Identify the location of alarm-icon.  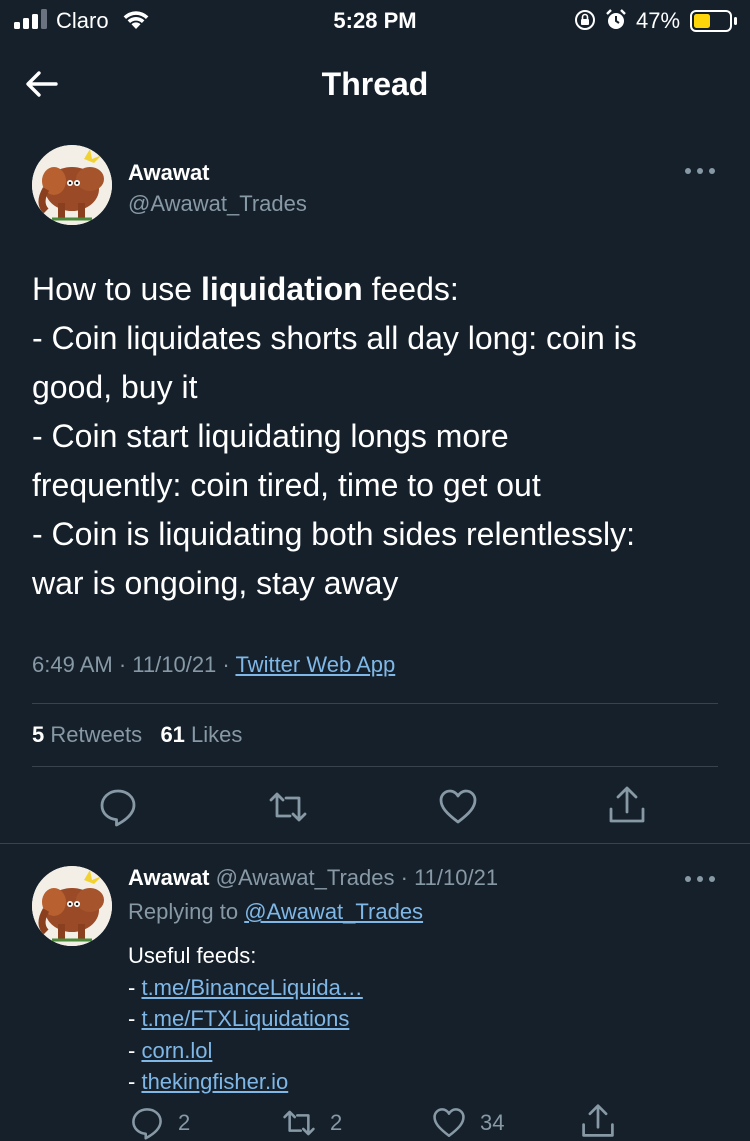
(616, 19).